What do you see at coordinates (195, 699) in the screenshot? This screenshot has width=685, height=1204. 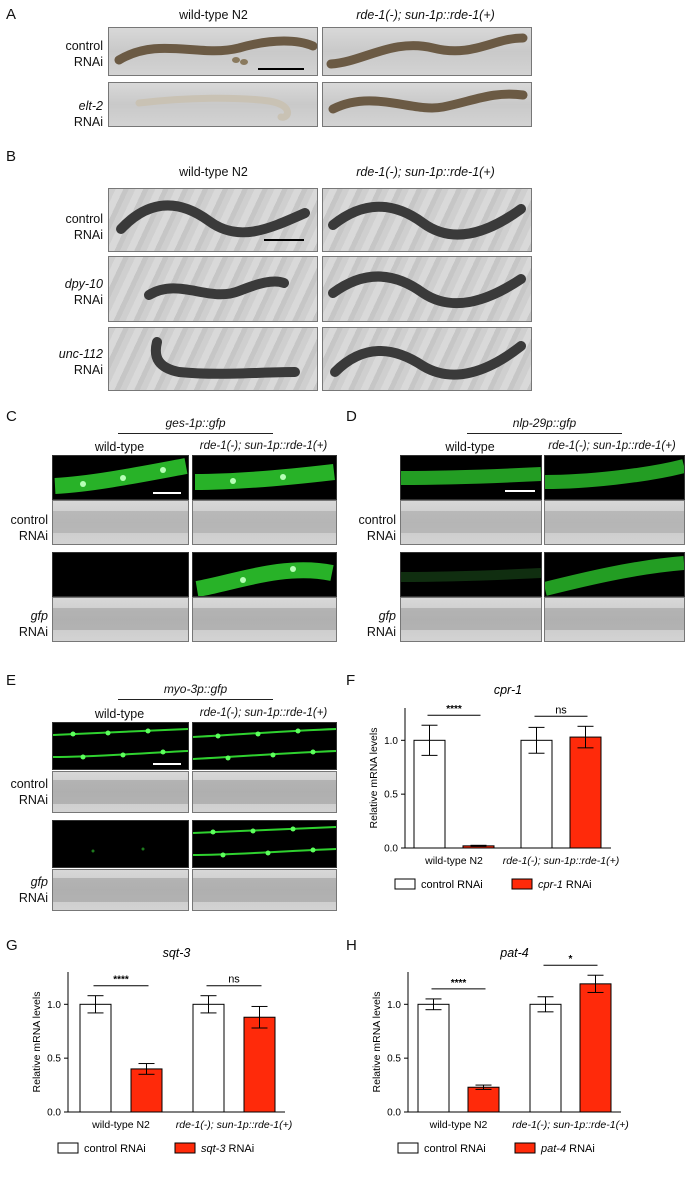 I see `panel-e-reporter-line` at bounding box center [195, 699].